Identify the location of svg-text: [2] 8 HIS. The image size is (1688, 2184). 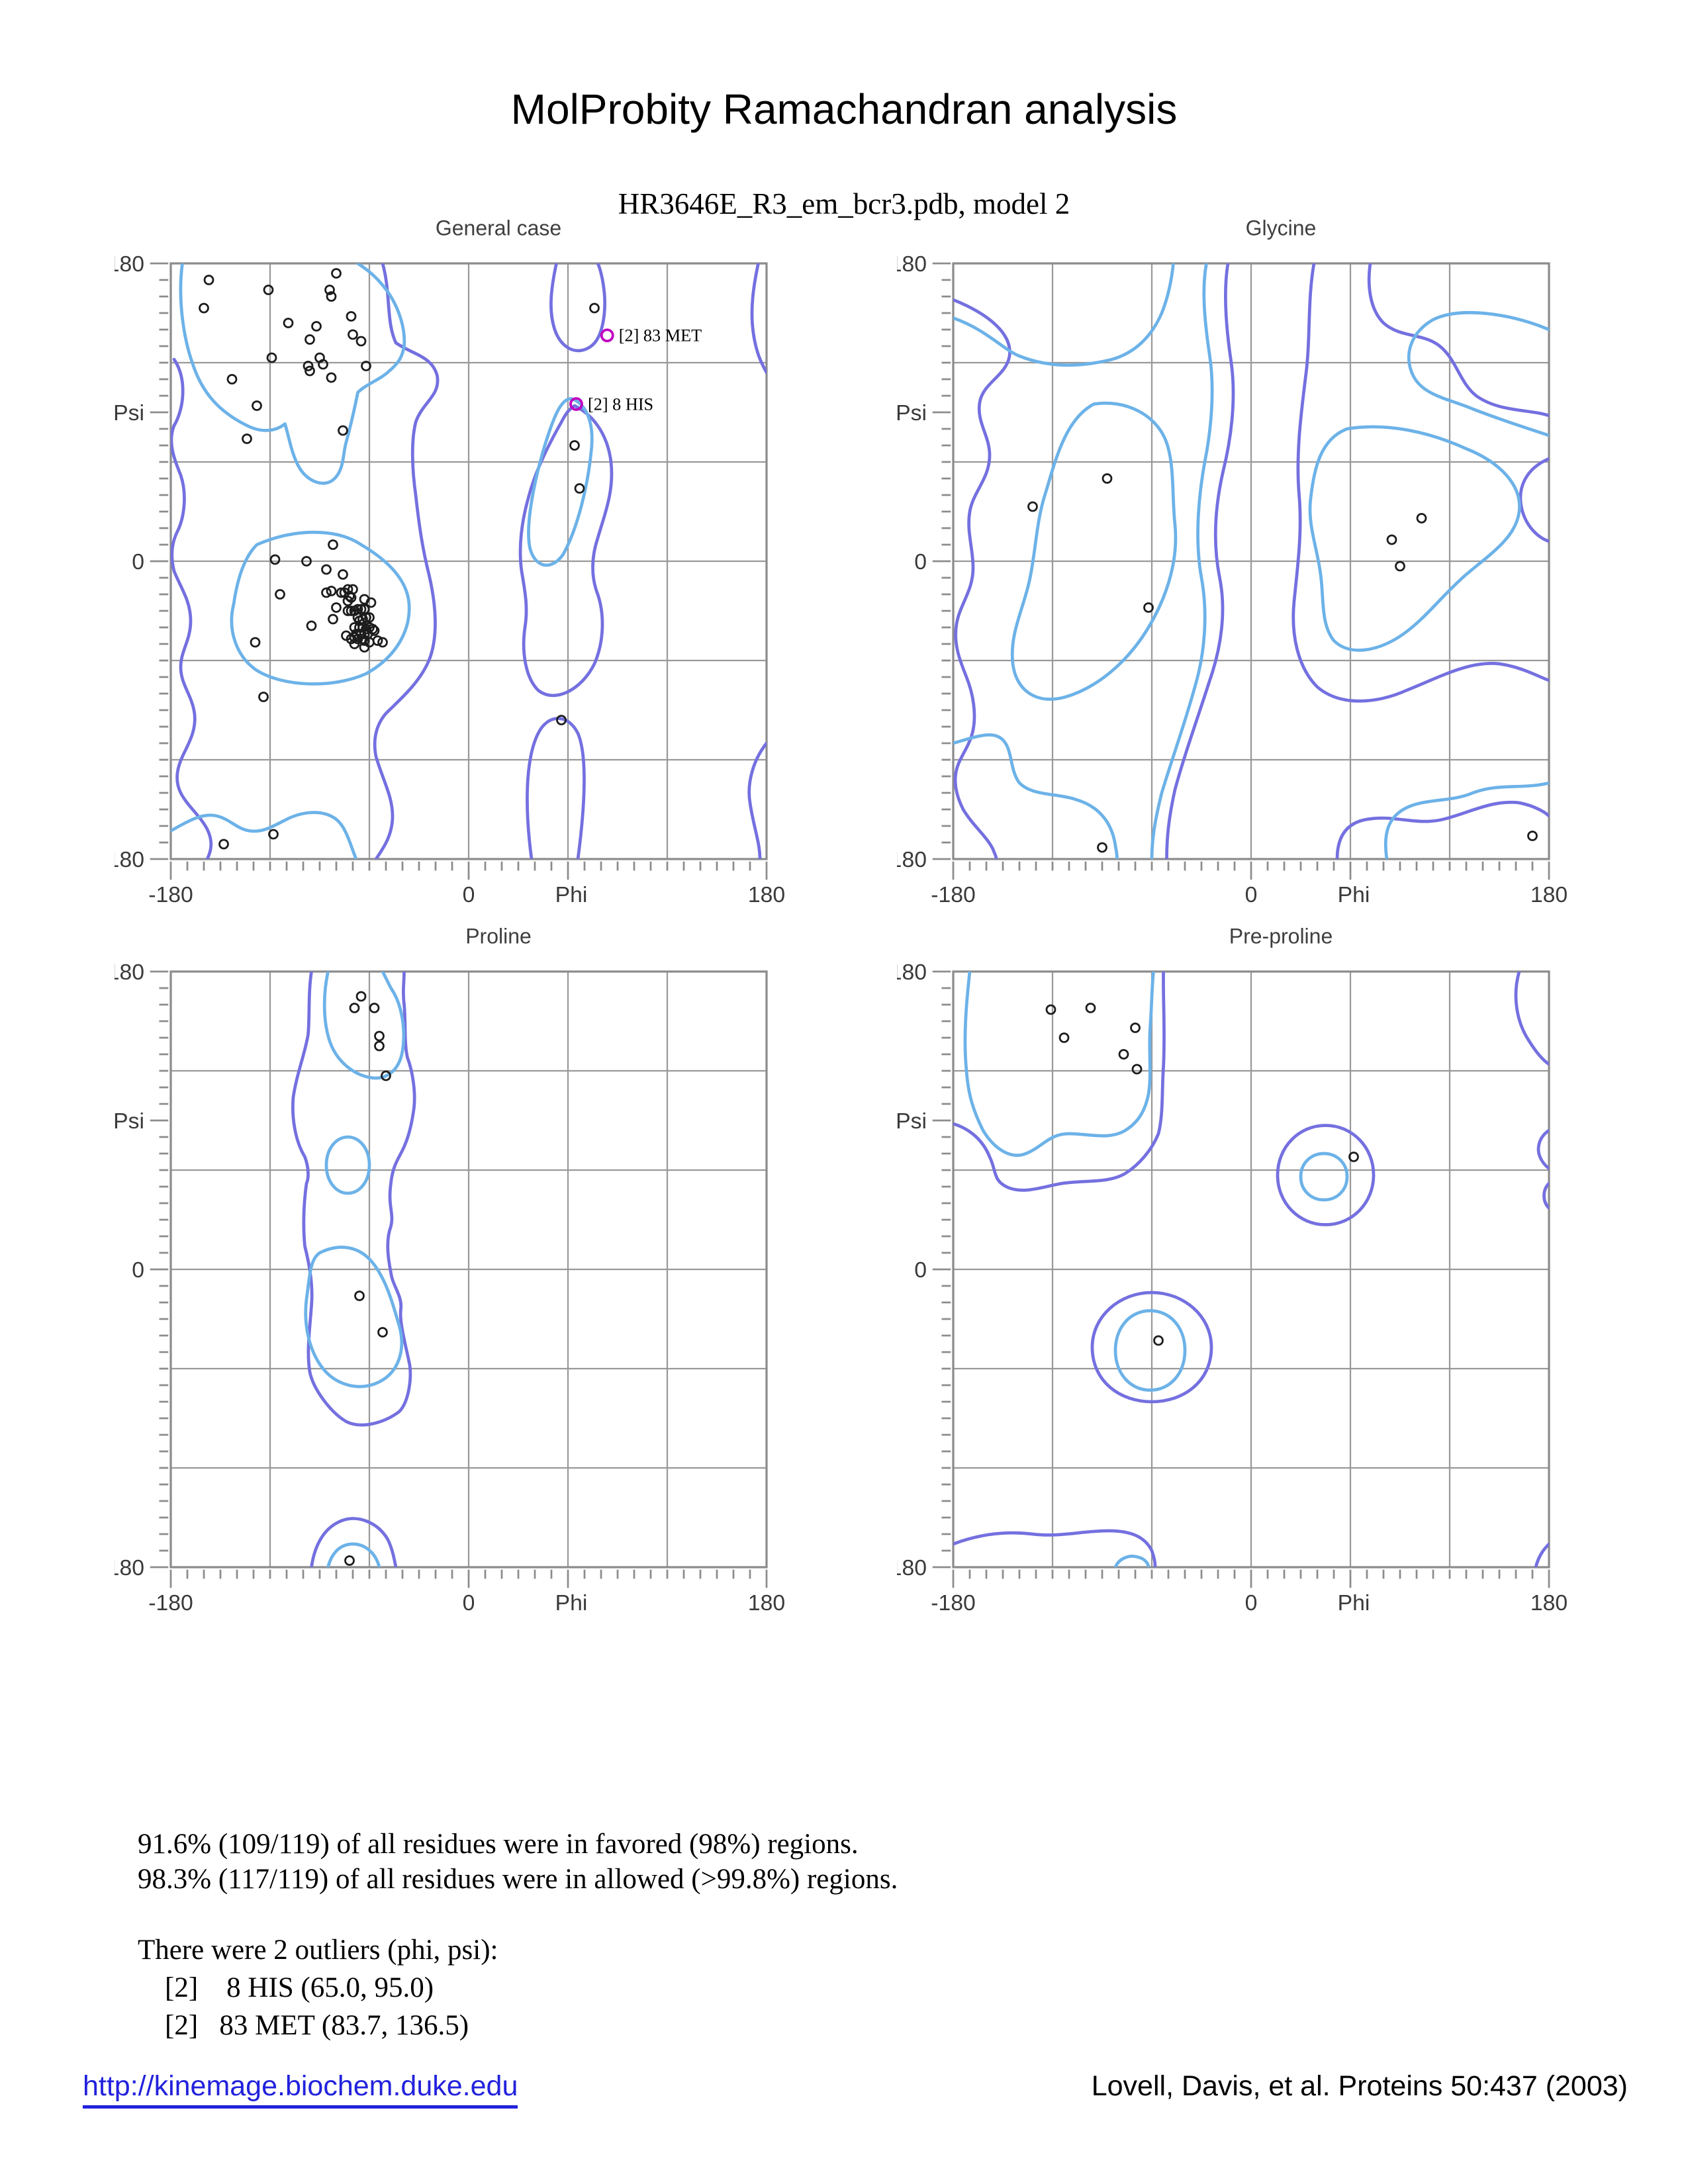
(620, 404).